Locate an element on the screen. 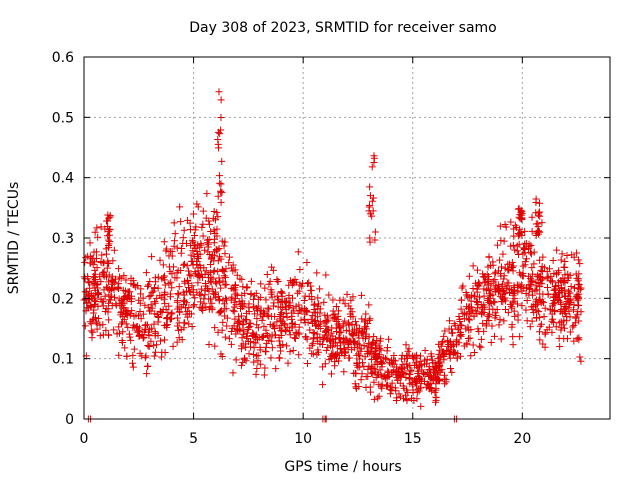 The width and height of the screenshot is (640, 480). y-tick-label: 0.3 is located at coordinates (63, 239).